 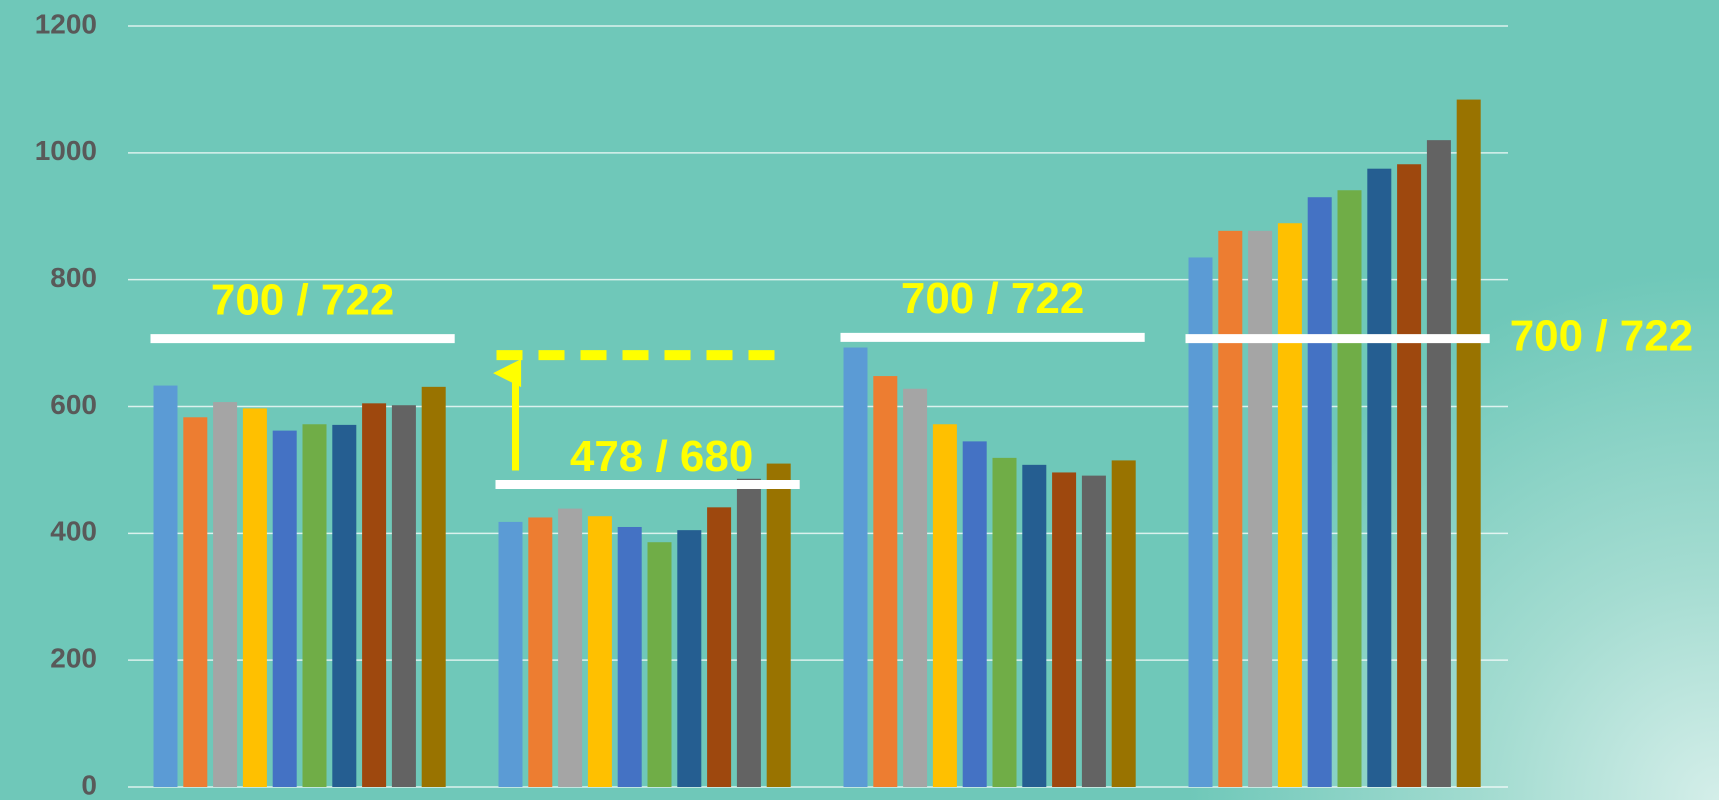 What do you see at coordinates (66, 23) in the screenshot?
I see `y-tick-label: 1200` at bounding box center [66, 23].